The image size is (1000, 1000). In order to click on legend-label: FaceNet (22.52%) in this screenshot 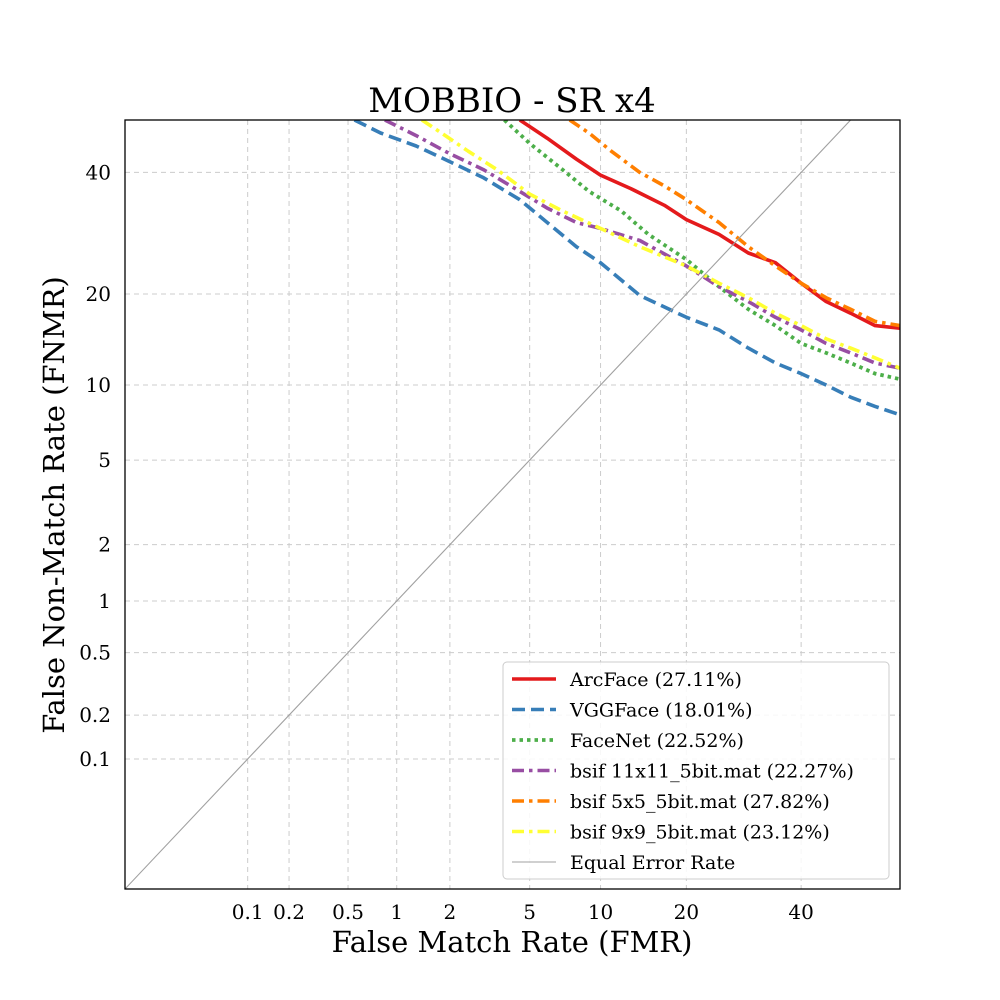, I will do `click(657, 741)`.